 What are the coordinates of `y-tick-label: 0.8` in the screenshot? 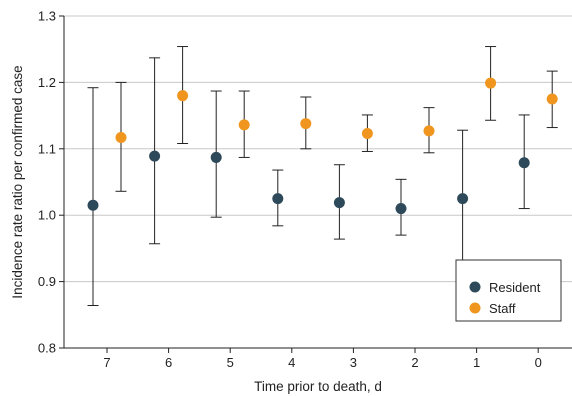 It's located at (47, 348).